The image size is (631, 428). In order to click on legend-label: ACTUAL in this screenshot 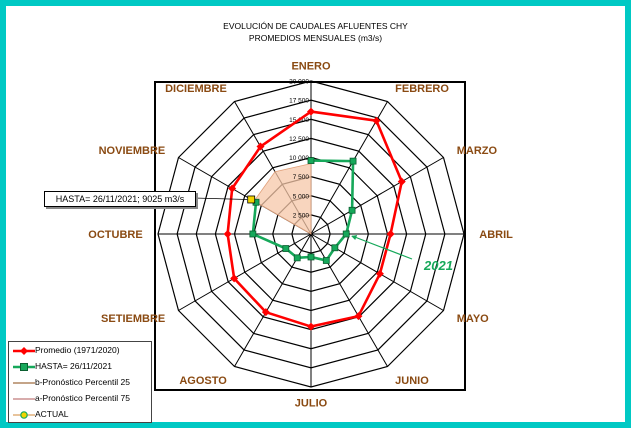, I will do `click(52, 414)`.